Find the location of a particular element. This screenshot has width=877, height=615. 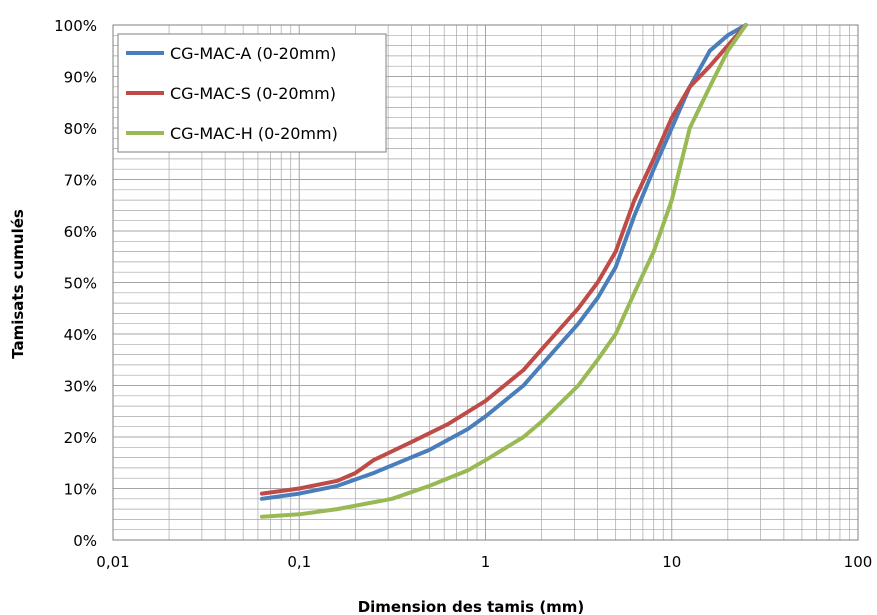

x-tick-label: 0,1 is located at coordinates (299, 562).